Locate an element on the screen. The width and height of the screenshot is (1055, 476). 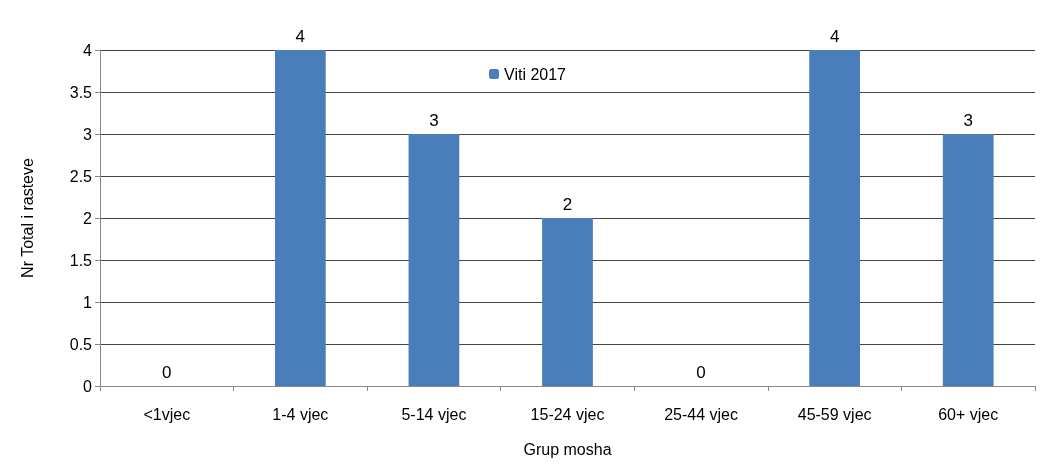
x-axis-title: Grup mosha is located at coordinates (567, 449).